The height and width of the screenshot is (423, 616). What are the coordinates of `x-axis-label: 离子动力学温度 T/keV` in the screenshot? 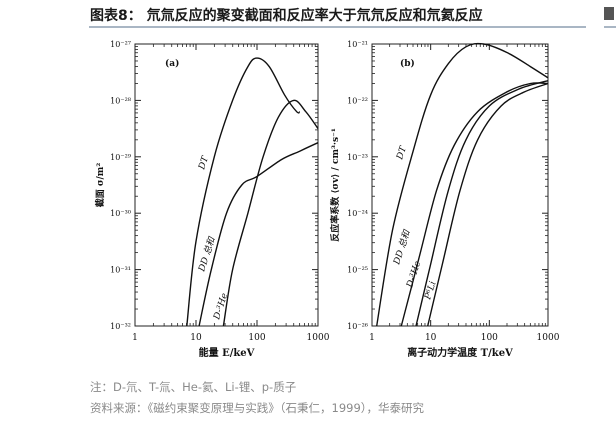 It's located at (460, 352).